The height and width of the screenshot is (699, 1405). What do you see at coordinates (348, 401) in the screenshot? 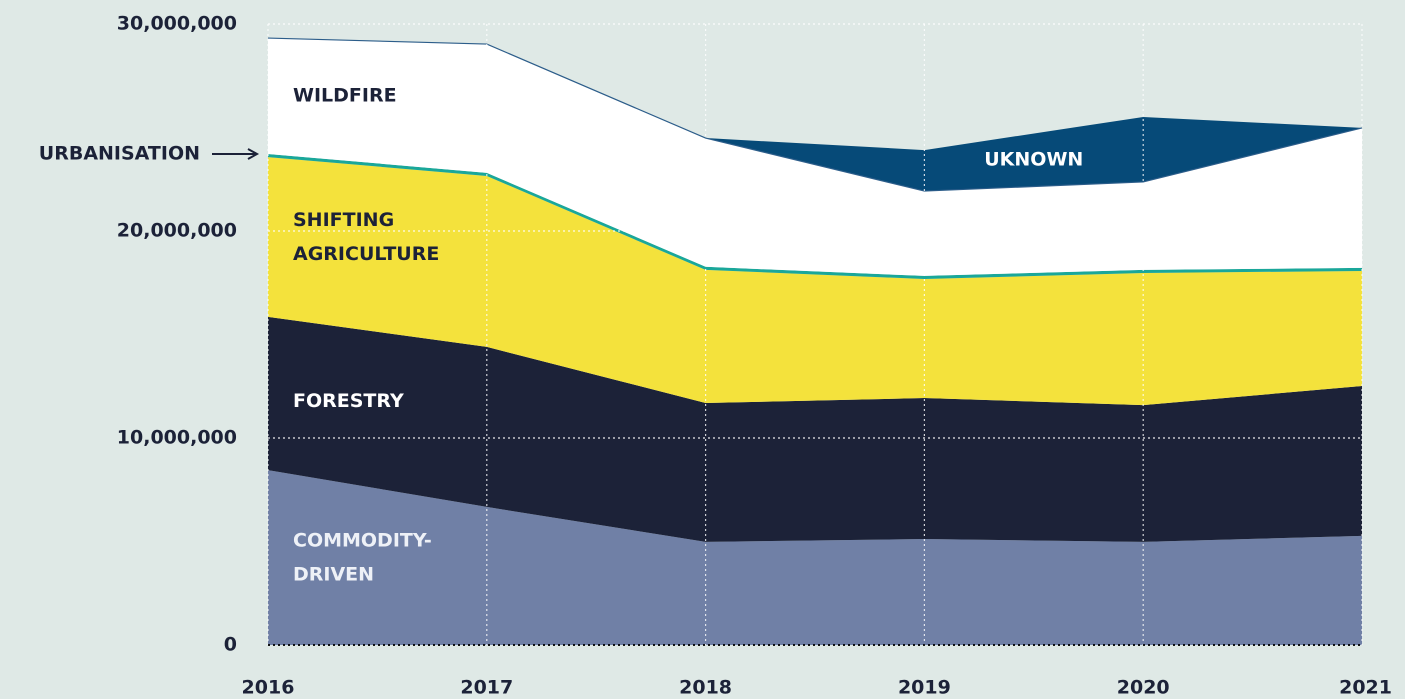
I see `series-label: FORESTRY` at bounding box center [348, 401].